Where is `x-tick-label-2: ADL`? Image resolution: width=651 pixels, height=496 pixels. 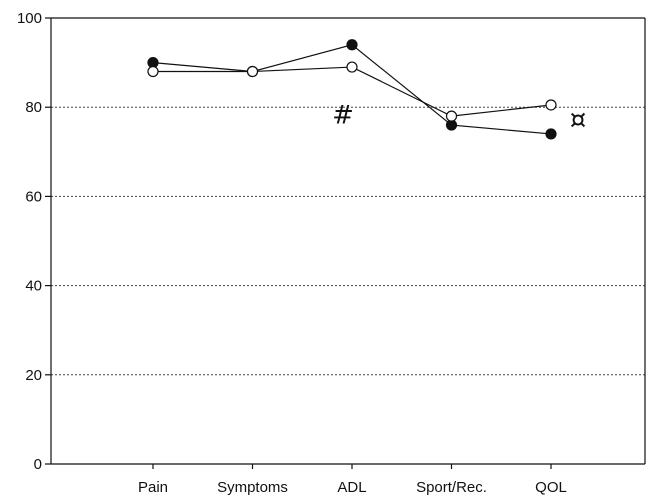
x-tick-label-2: ADL is located at coordinates (351, 487).